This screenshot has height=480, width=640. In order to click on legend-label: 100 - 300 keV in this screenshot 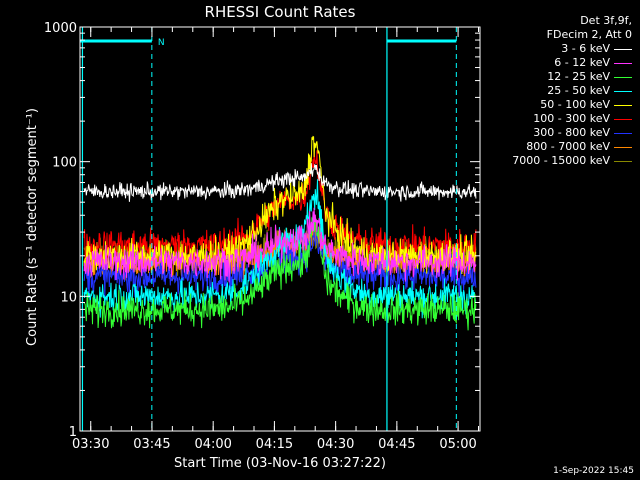, I will do `click(571, 118)`.